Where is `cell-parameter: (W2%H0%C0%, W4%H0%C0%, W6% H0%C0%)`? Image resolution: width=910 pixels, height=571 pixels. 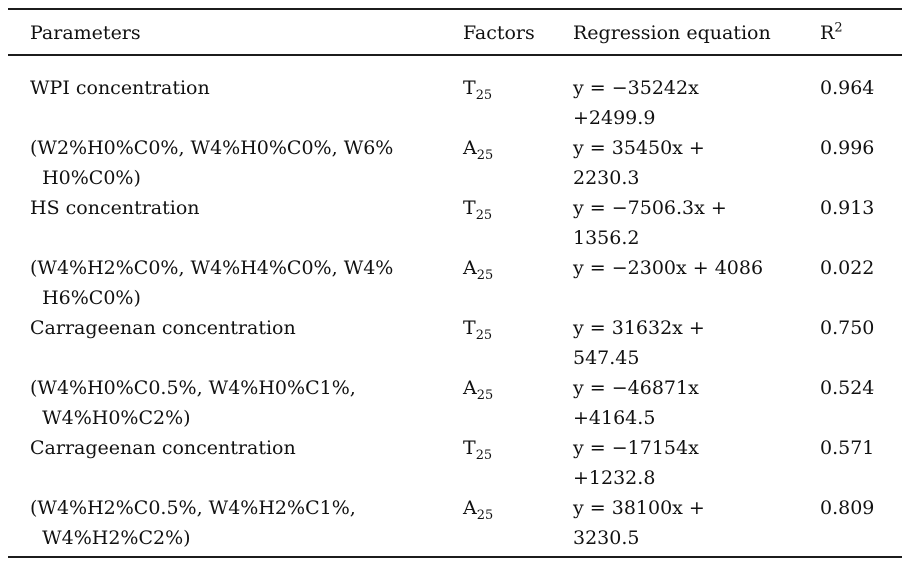 cell-parameter: (W2%H0%C0%, W4%H0%C0%, W6% H0%C0%) is located at coordinates (212, 163).